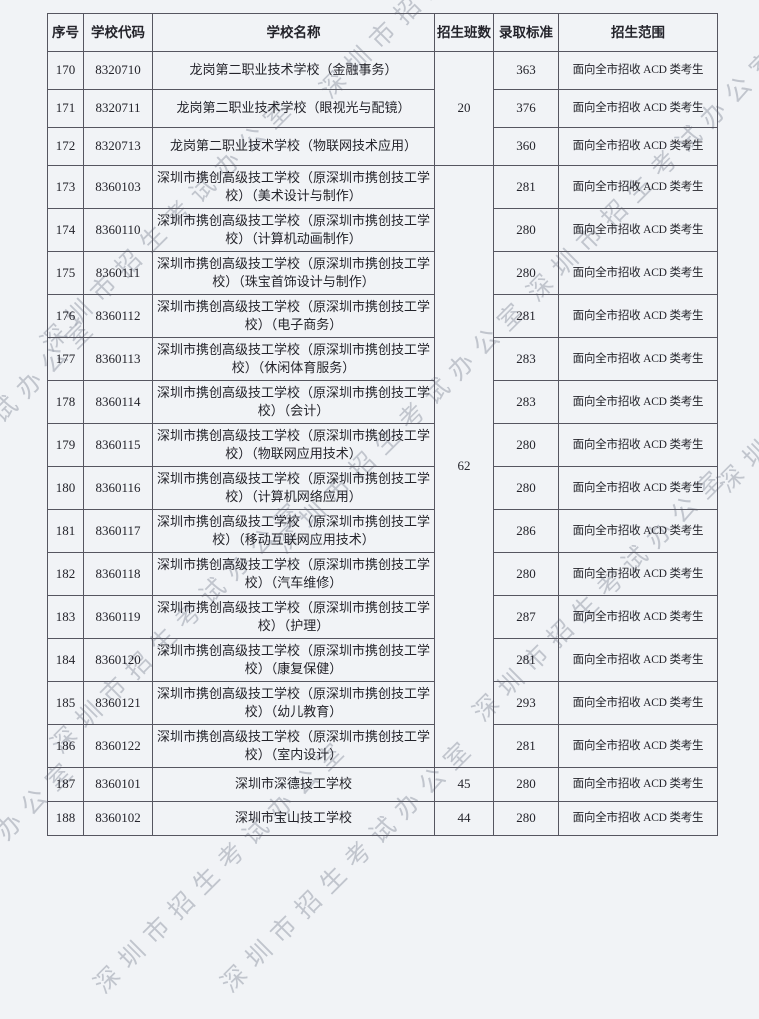 This screenshot has width=759, height=1019. What do you see at coordinates (526, 108) in the screenshot?
I see `admission-standard-cell: 376` at bounding box center [526, 108].